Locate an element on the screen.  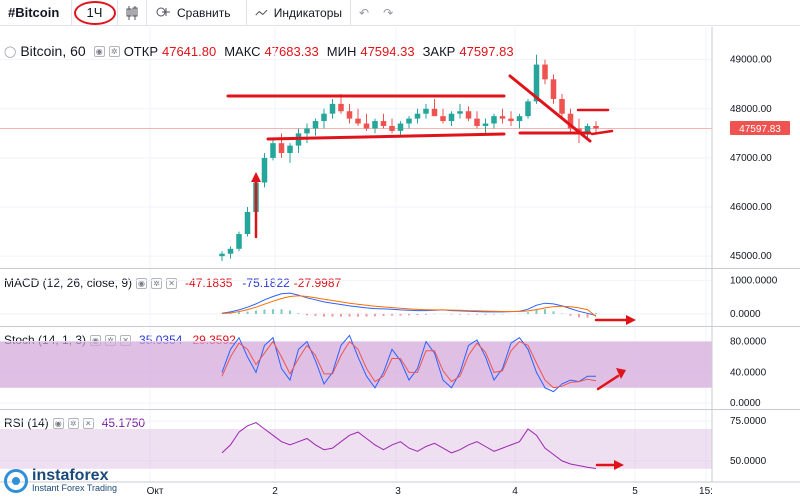
stoch-arrow-shaft is located at coordinates (608, 382).